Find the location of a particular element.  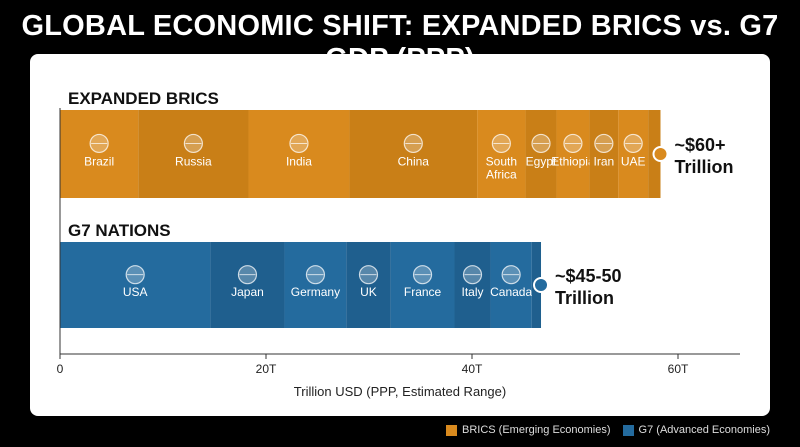

segment-label-brics-5: Egypt is located at coordinates (541, 161).